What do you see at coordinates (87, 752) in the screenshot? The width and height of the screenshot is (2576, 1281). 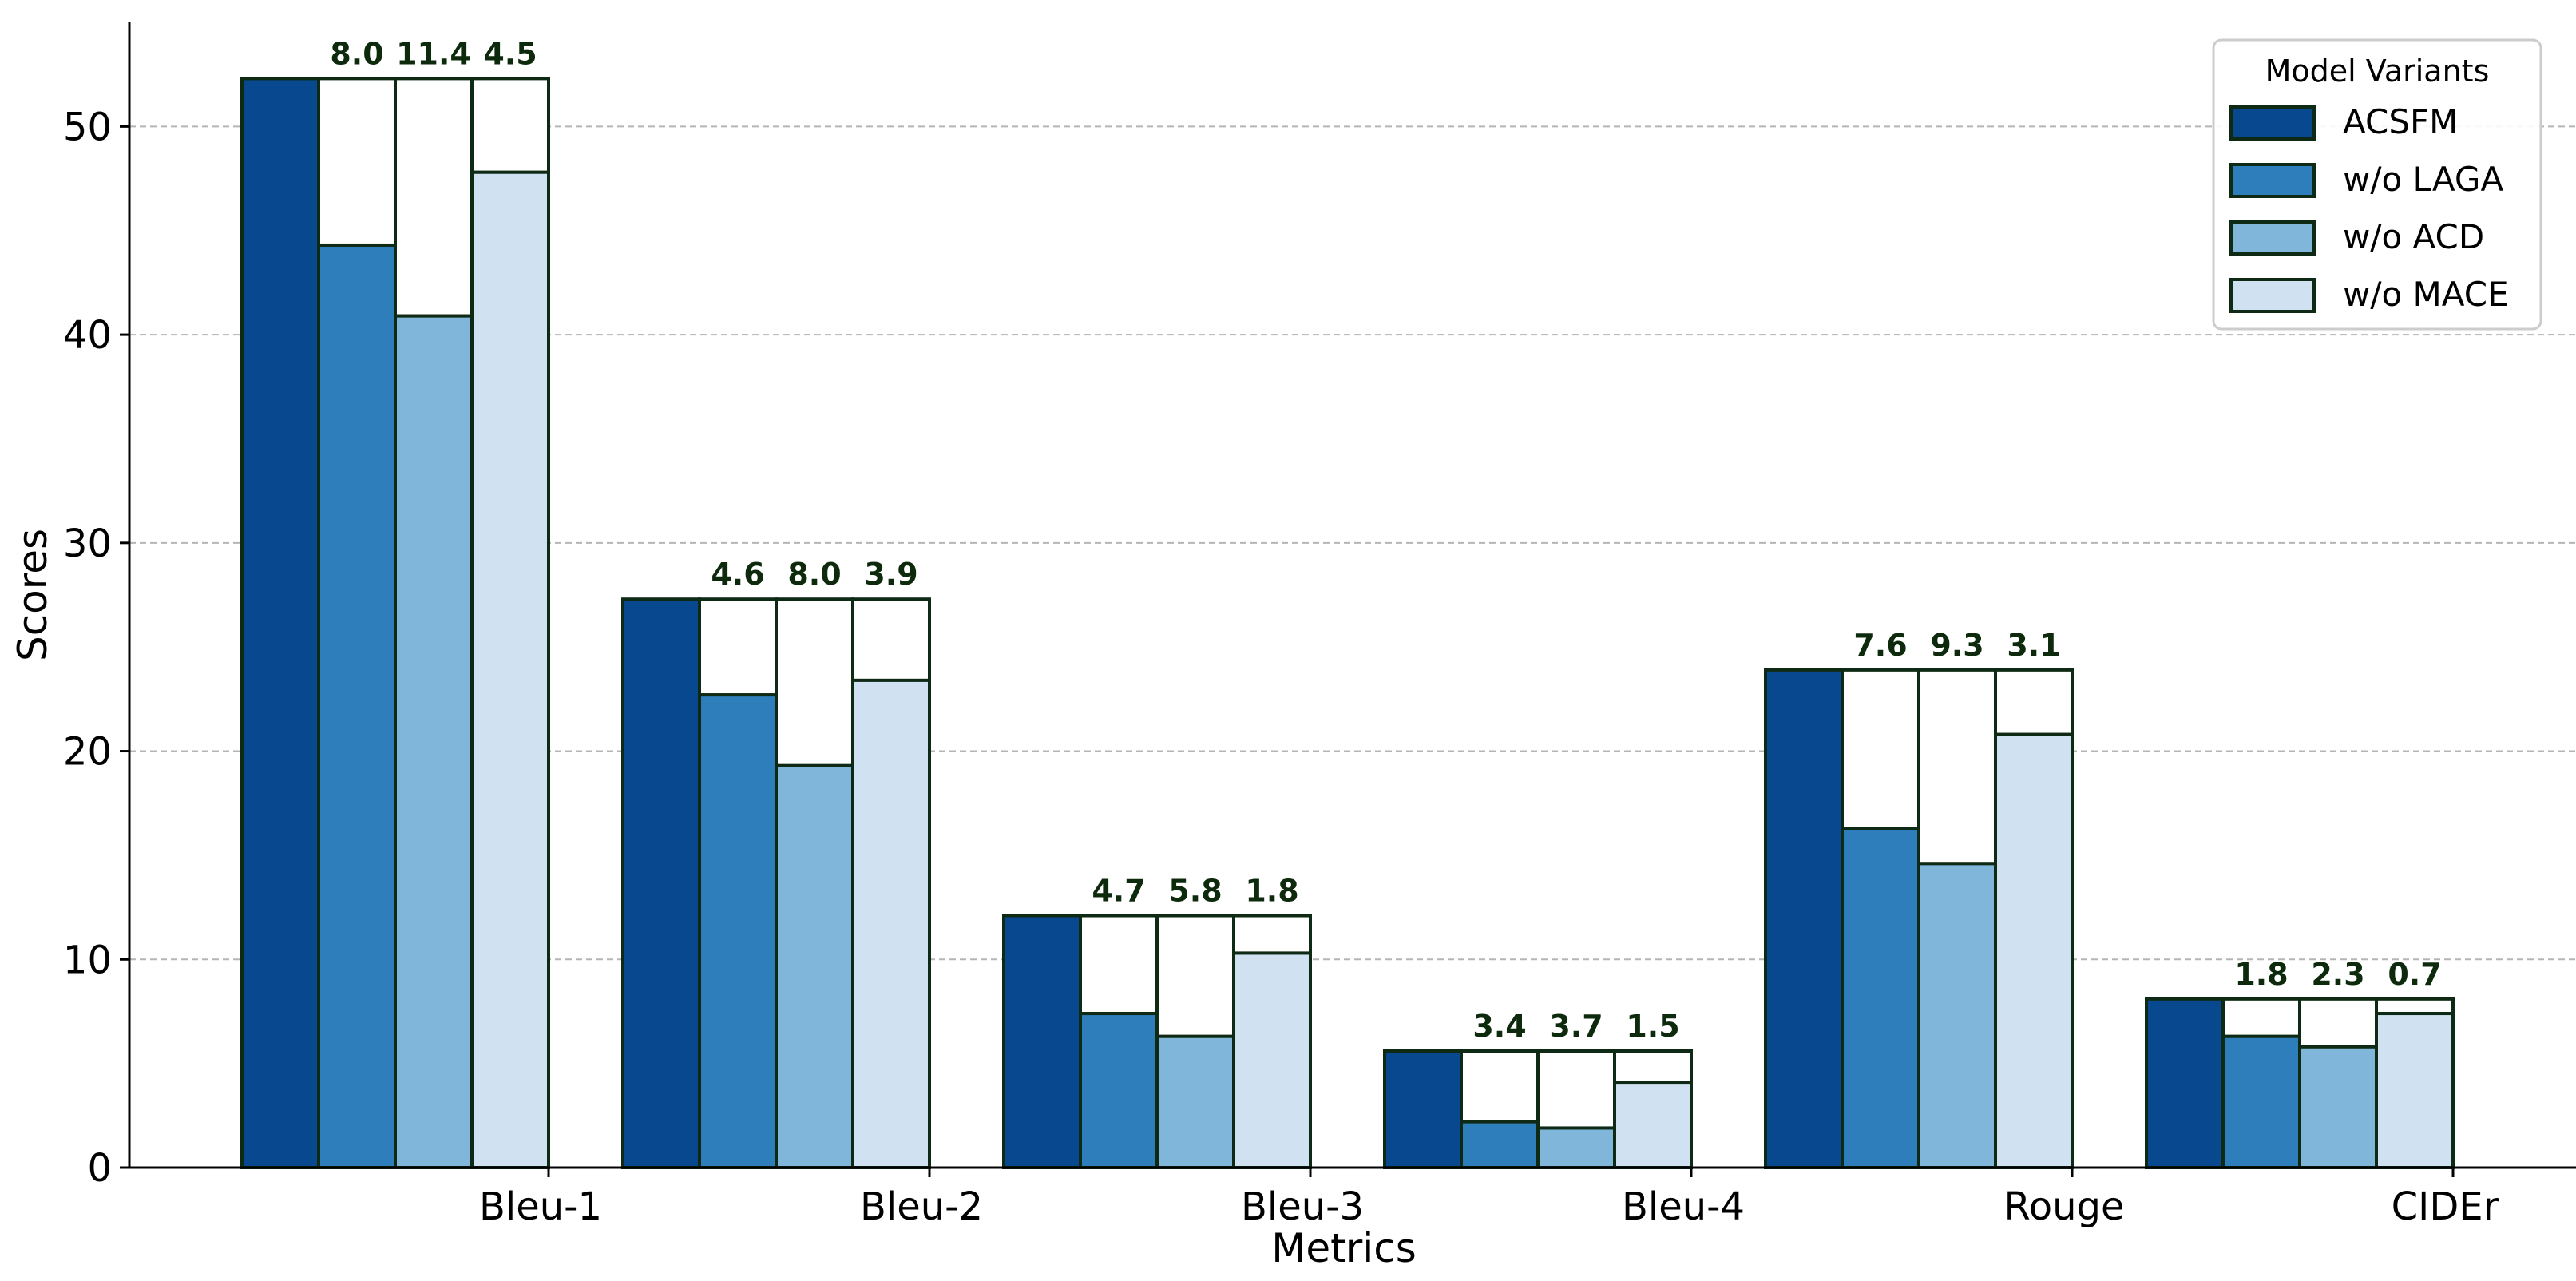 I see `y-tick-label: 20` at bounding box center [87, 752].